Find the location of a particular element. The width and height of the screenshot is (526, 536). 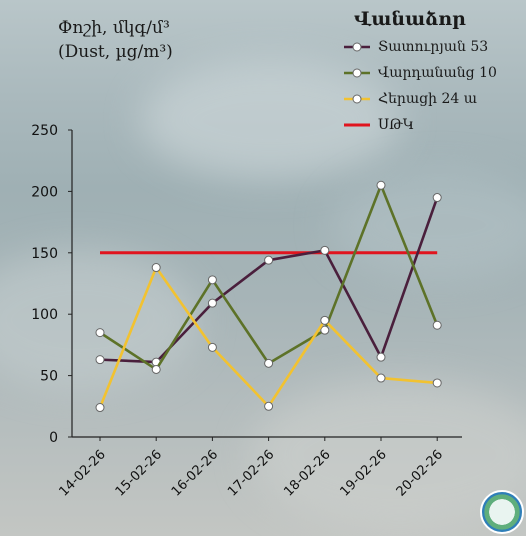

y-axis-title-line1: Փոշի, մկգ/մ³ is located at coordinates (114, 28).